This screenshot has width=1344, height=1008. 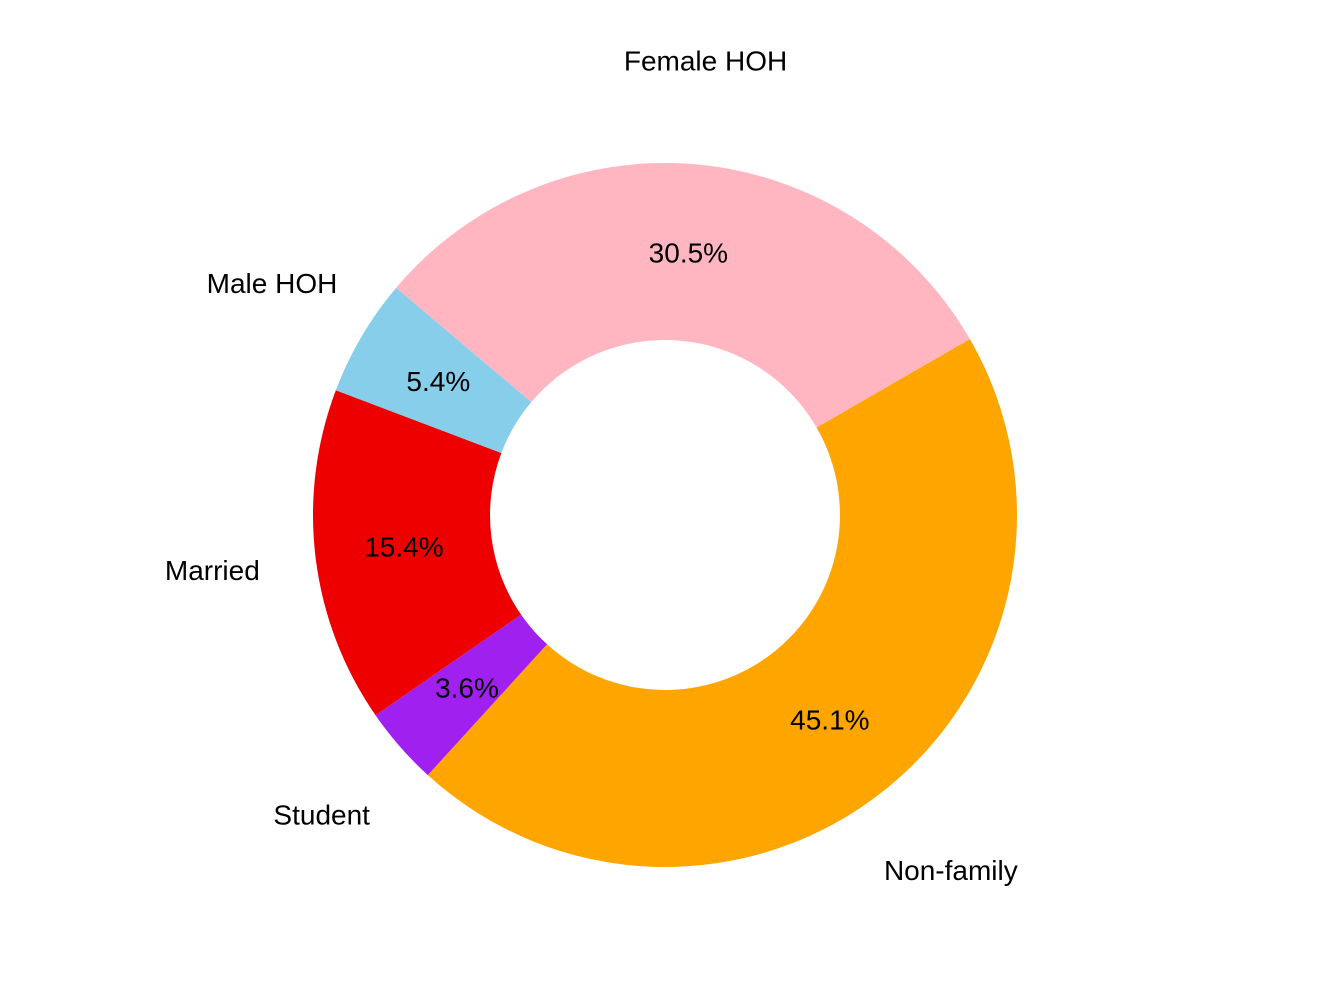 What do you see at coordinates (321, 815) in the screenshot?
I see `category-label-student: Student` at bounding box center [321, 815].